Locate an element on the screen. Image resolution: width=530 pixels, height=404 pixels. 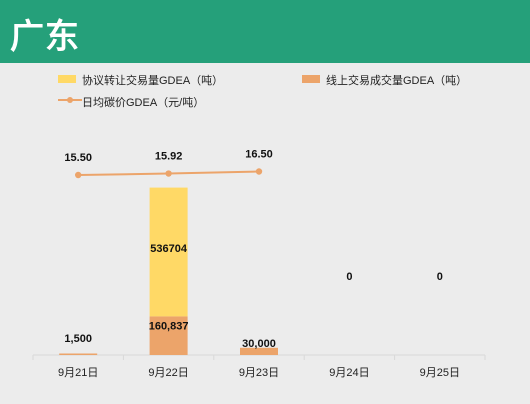
data-label-online-volume: 1,500 is located at coordinates (78, 339).